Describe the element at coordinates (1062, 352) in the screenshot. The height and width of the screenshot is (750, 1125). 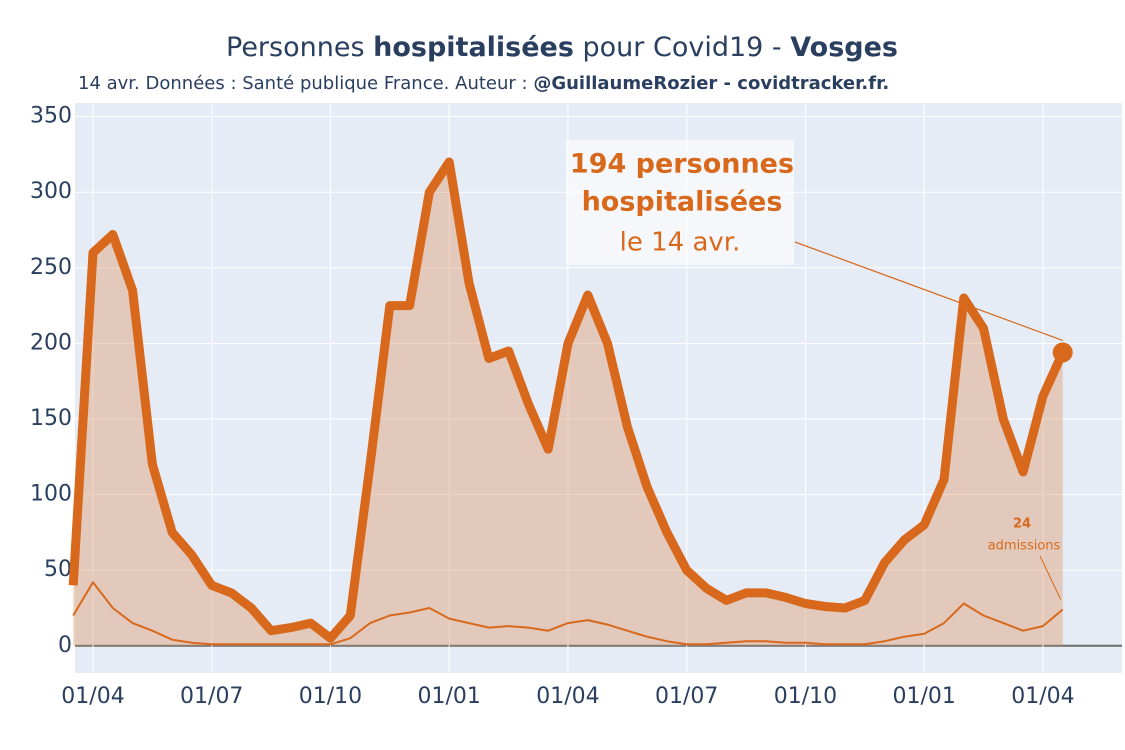
I see `last-point` at that location.